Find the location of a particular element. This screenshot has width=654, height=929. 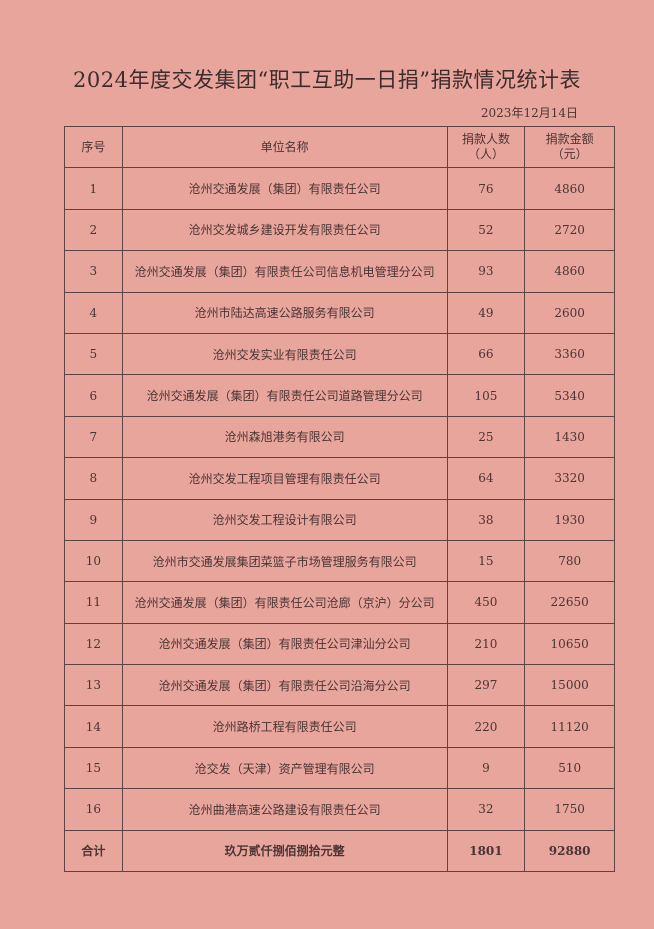

row-donation-amount: 5340 is located at coordinates (569, 395).